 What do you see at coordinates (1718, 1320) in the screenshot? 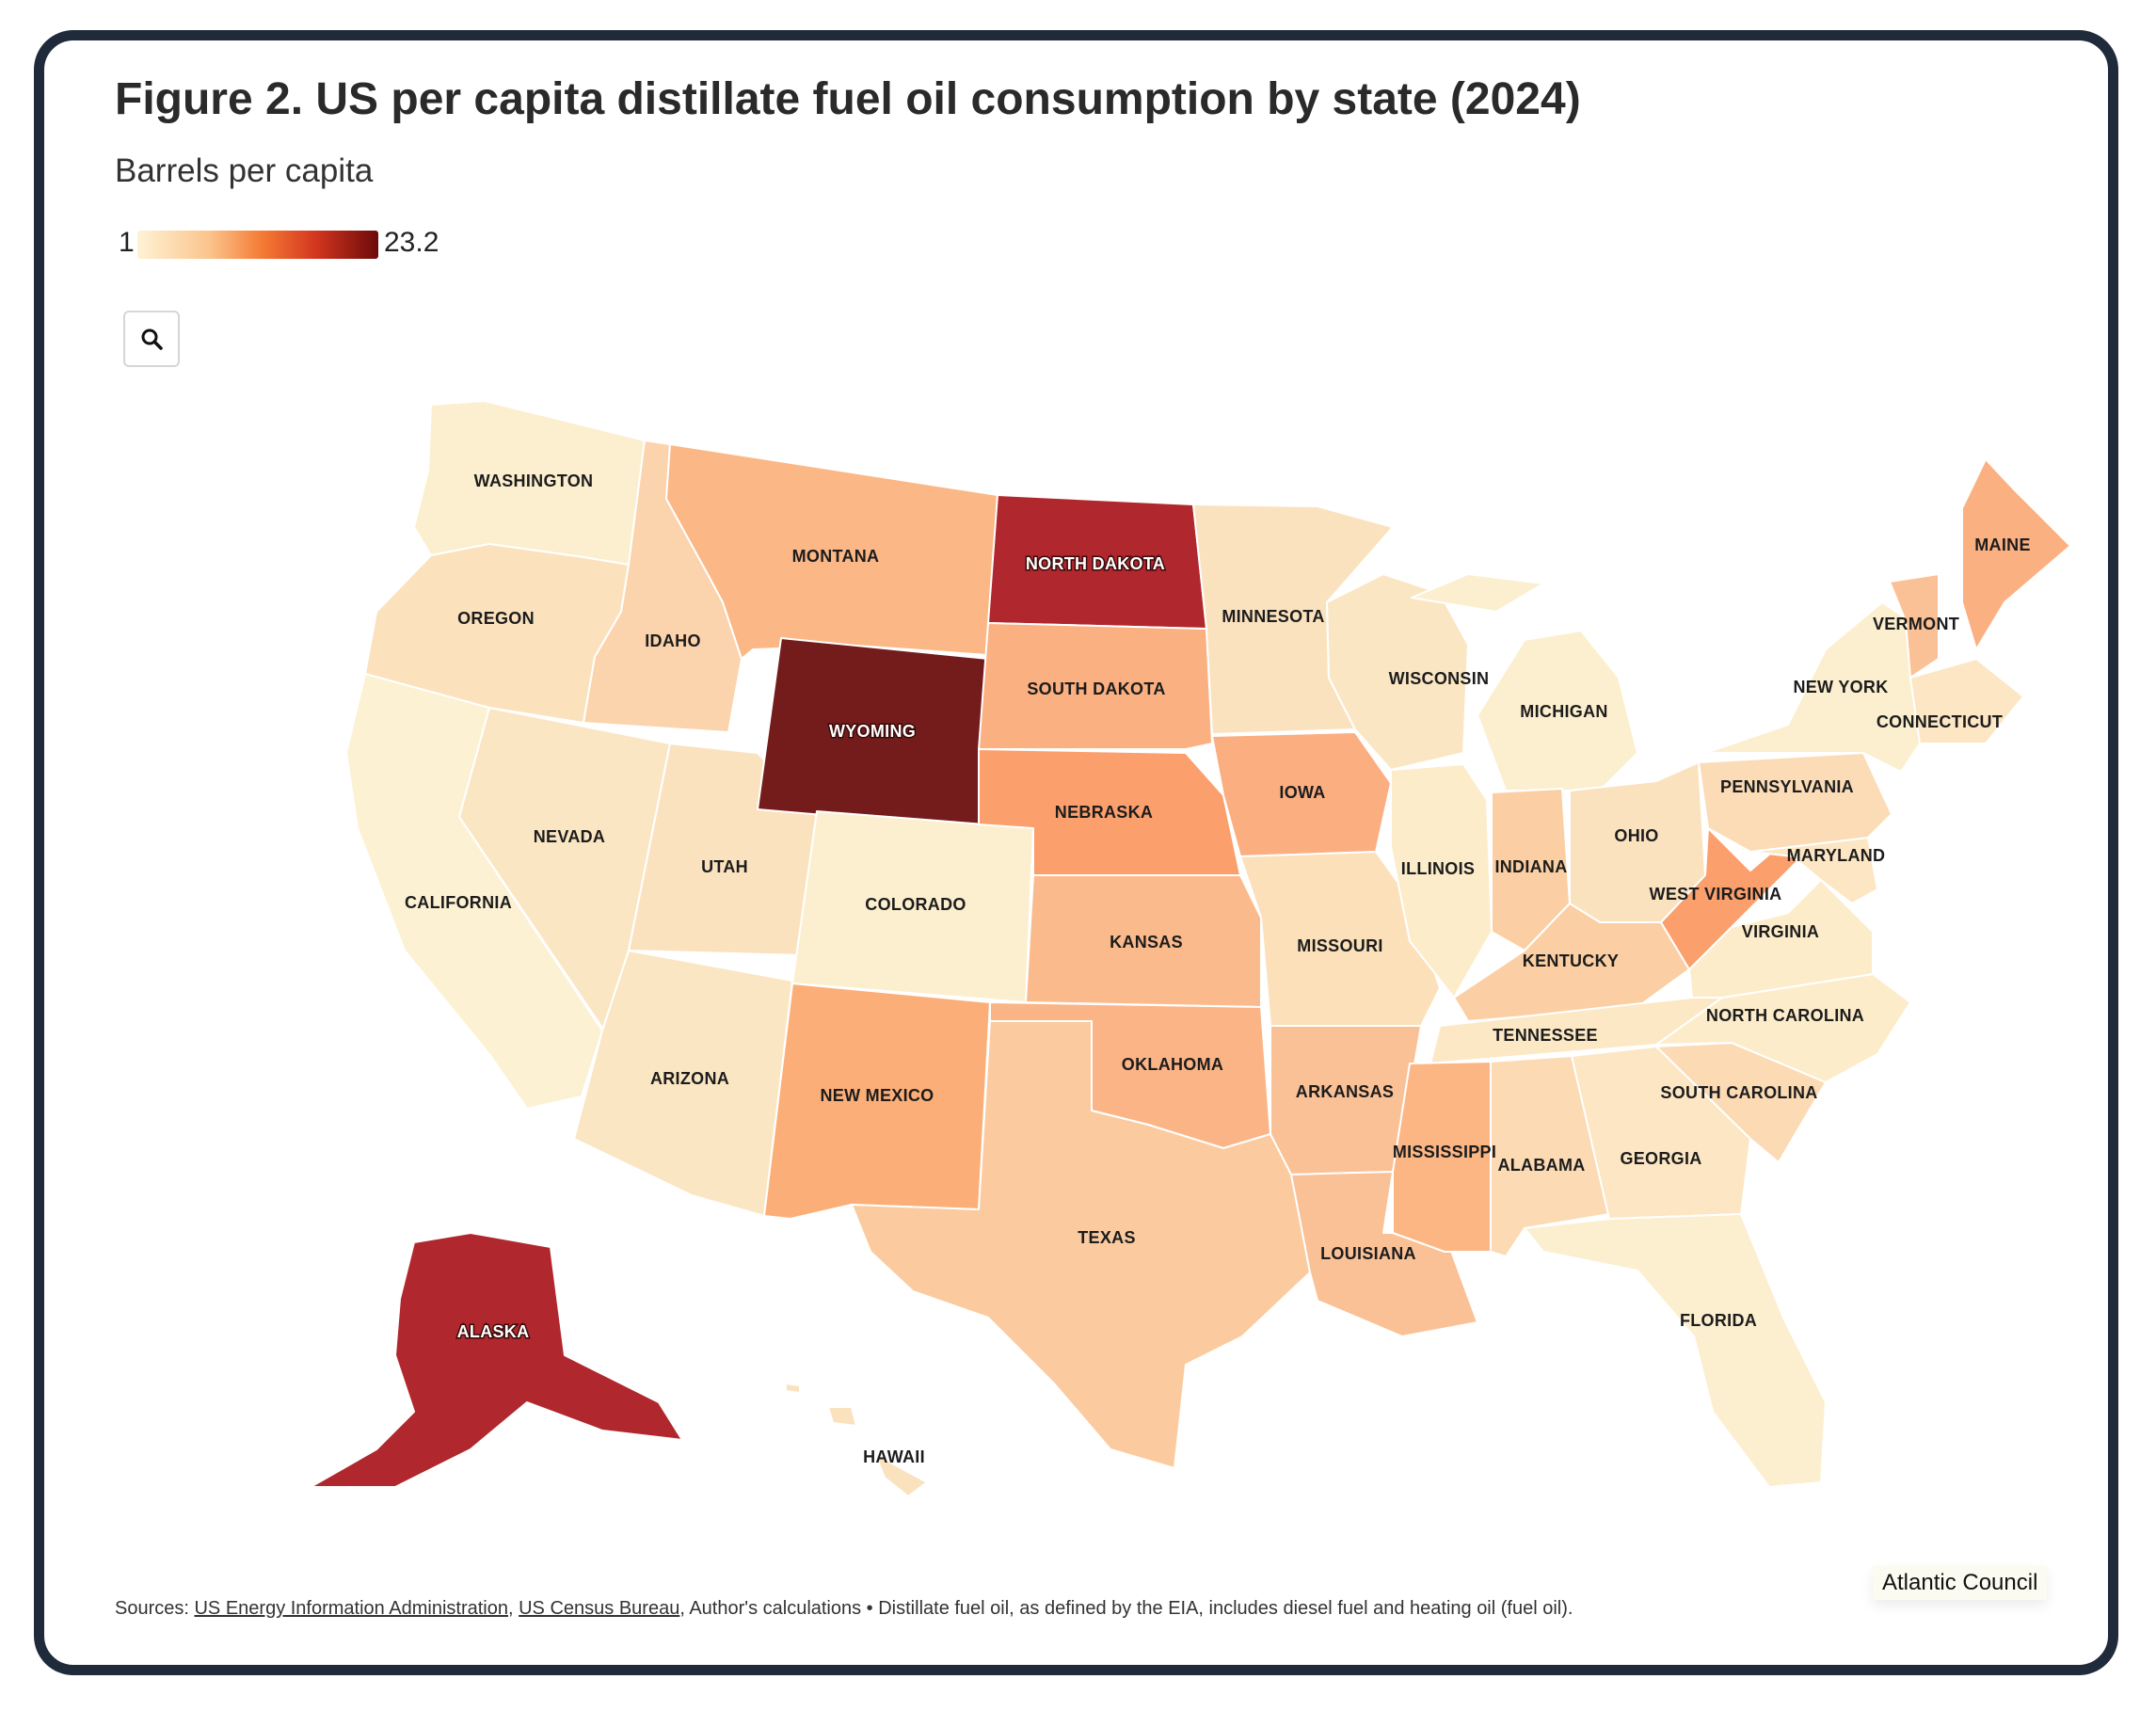
I see `state-label-florida: FLORIDA` at bounding box center [1718, 1320].